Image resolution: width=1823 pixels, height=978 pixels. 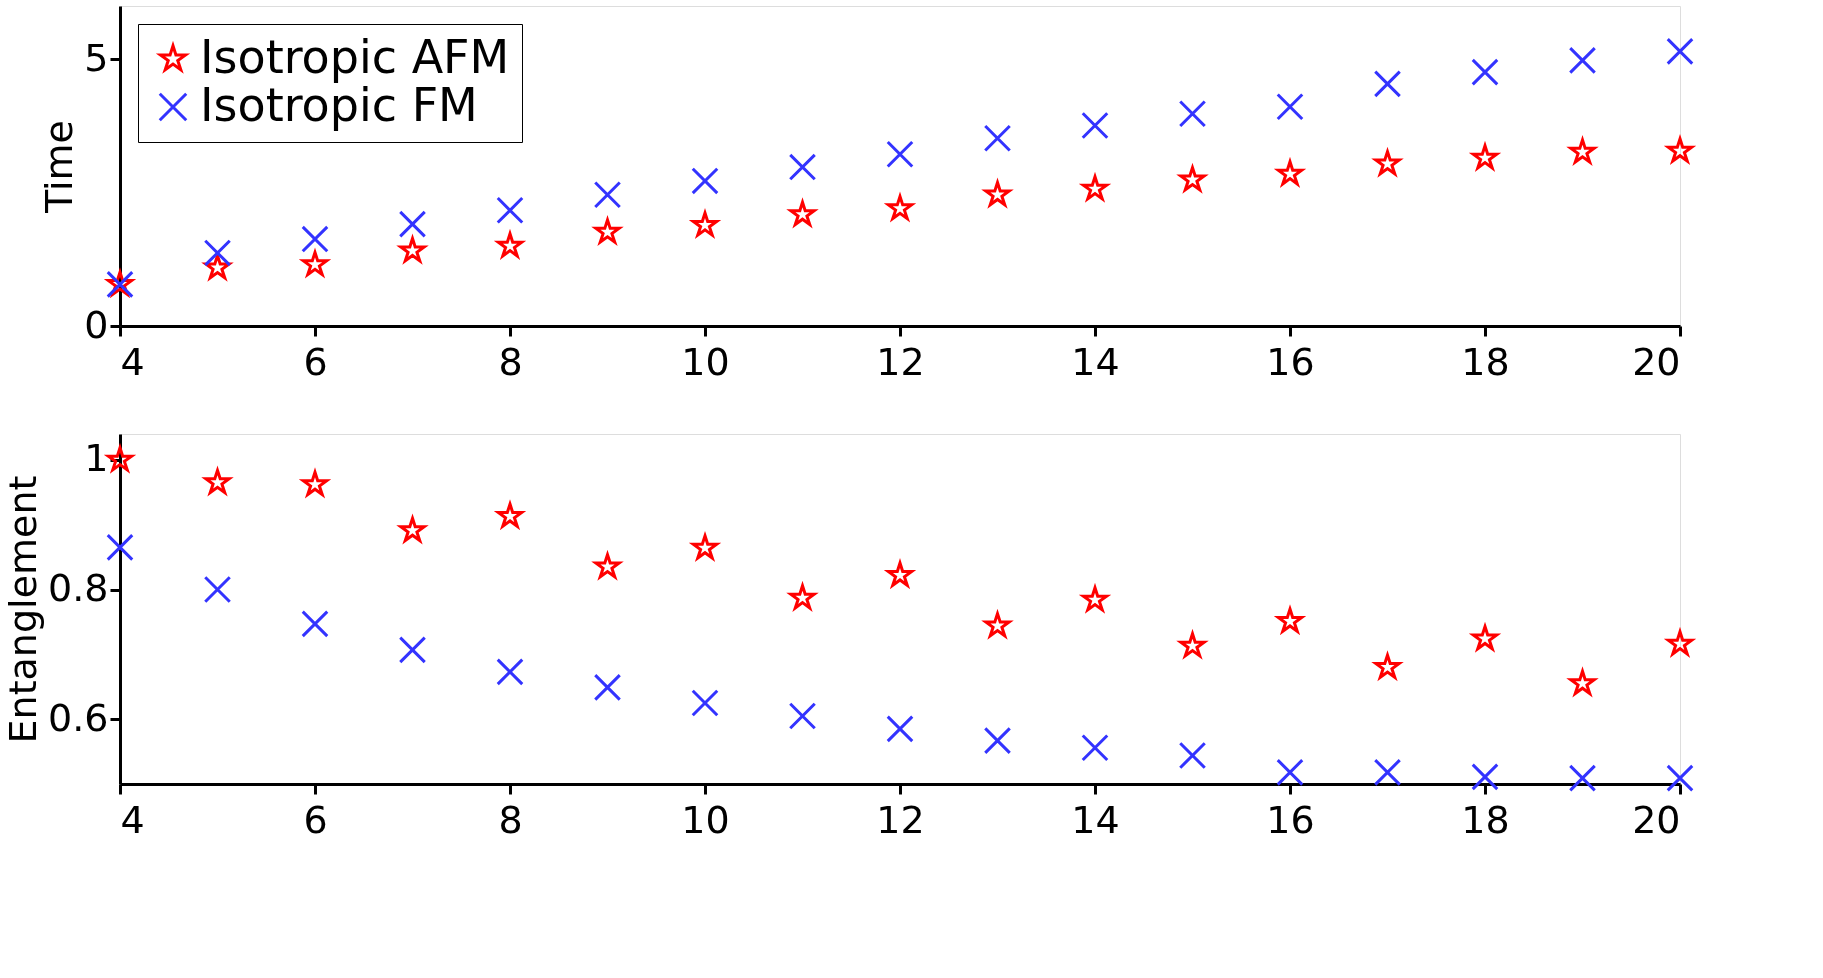 What do you see at coordinates (96, 57) in the screenshot?
I see `y-tick-label: 5` at bounding box center [96, 57].